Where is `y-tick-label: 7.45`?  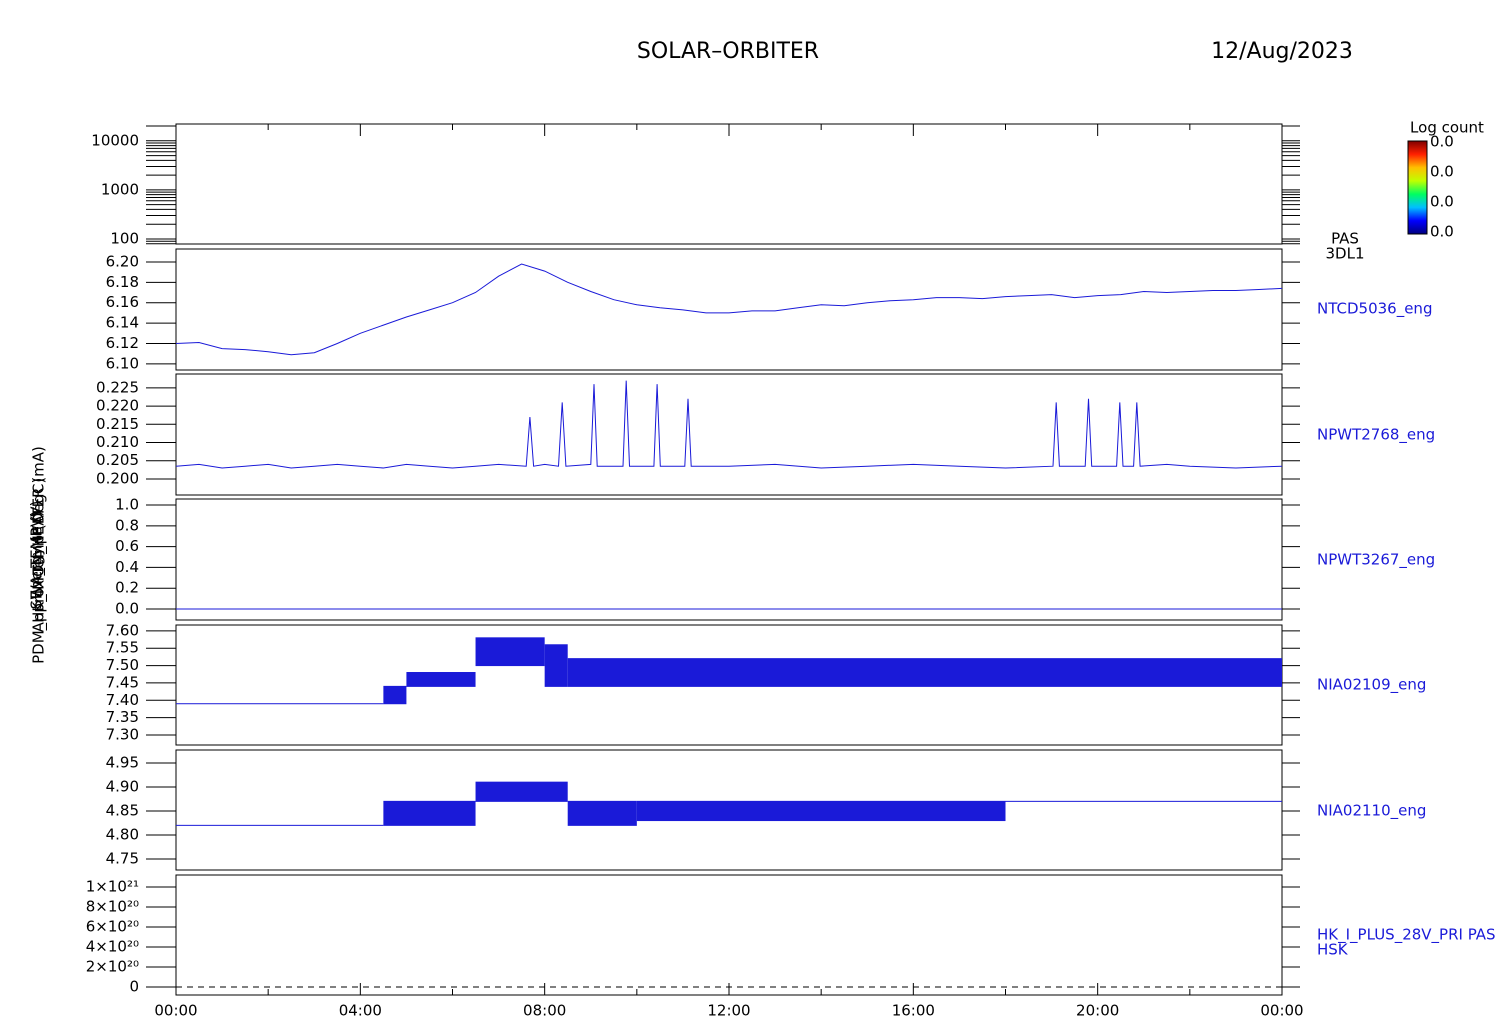
y-tick-label: 7.45 is located at coordinates (122, 682).